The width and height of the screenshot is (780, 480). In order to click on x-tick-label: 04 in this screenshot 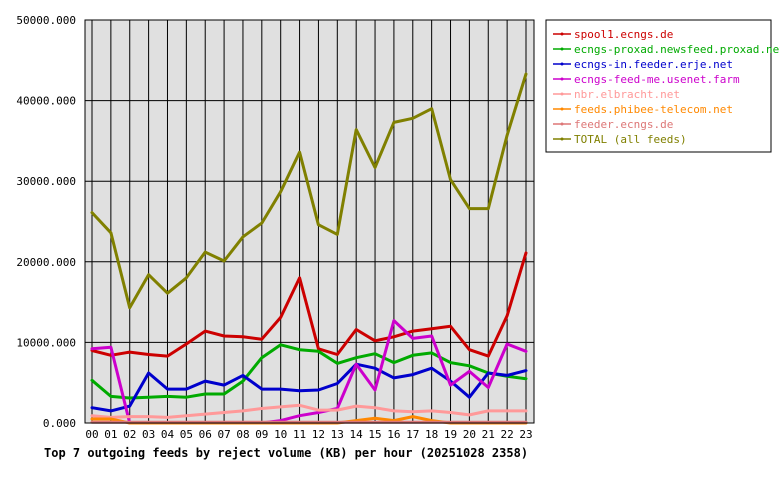, I will do `click(168, 434)`.